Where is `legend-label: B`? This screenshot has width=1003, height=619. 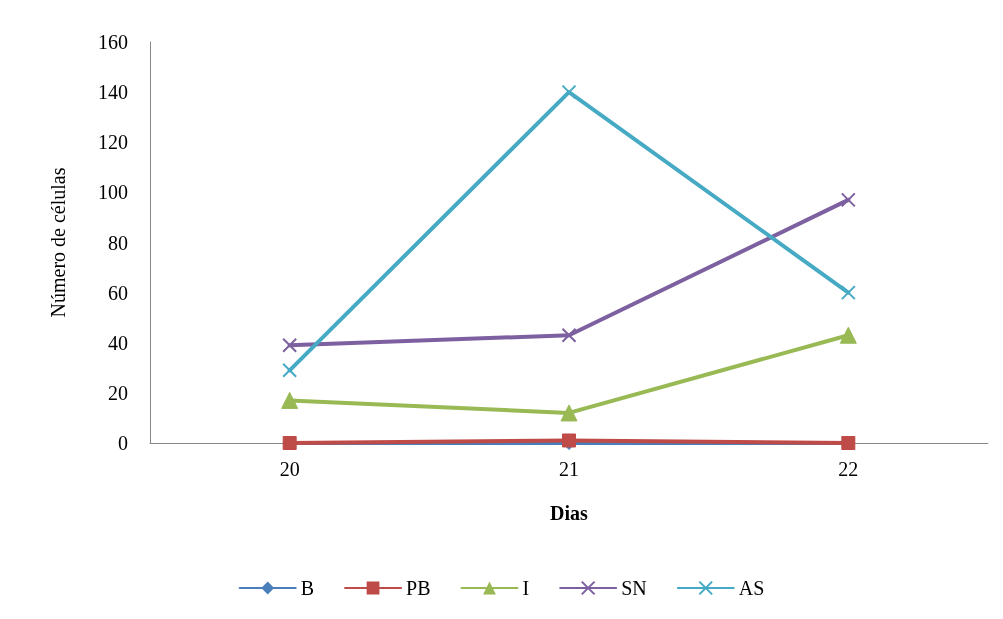
legend-label: B is located at coordinates (307, 588).